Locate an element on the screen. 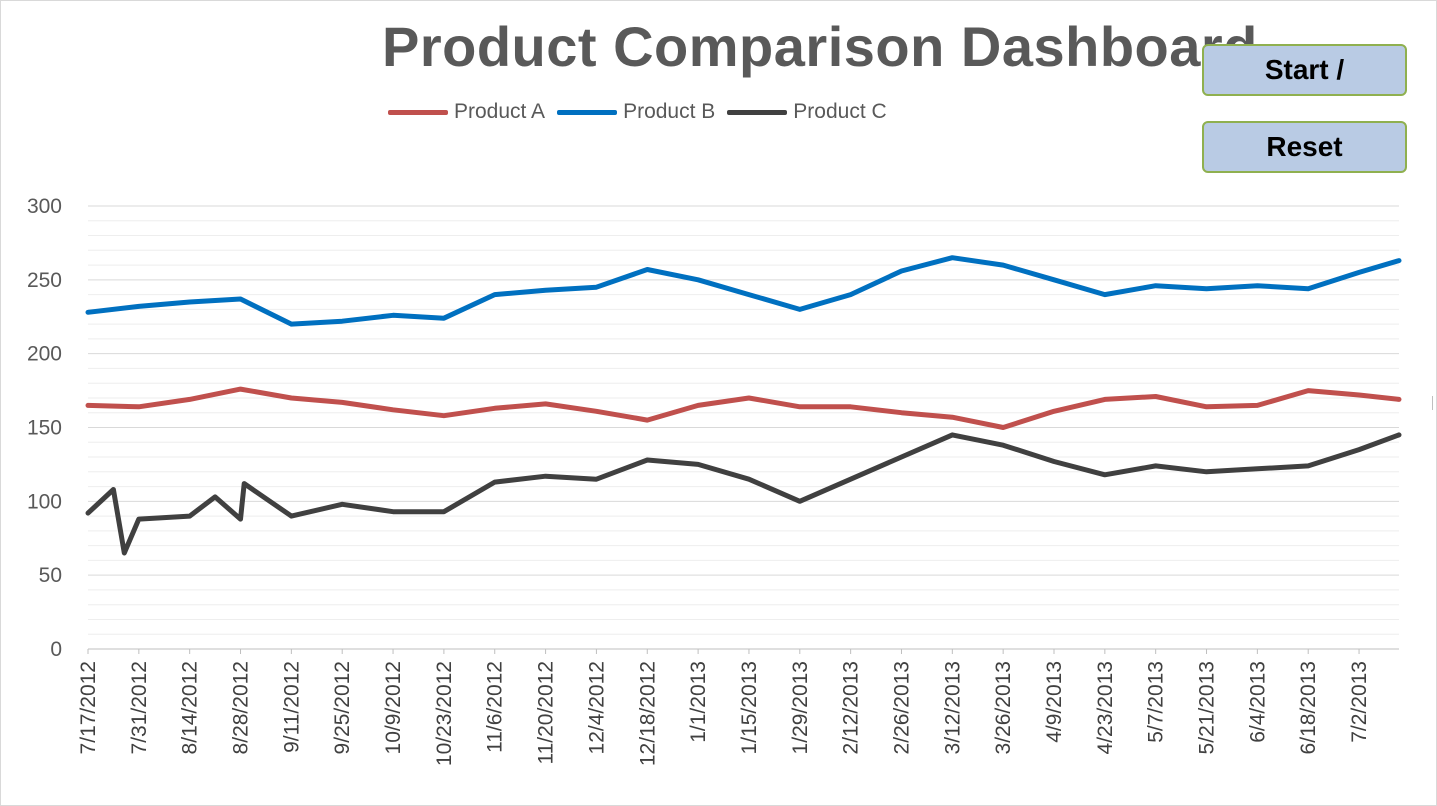  y-tick-label: 150 is located at coordinates (44, 428).